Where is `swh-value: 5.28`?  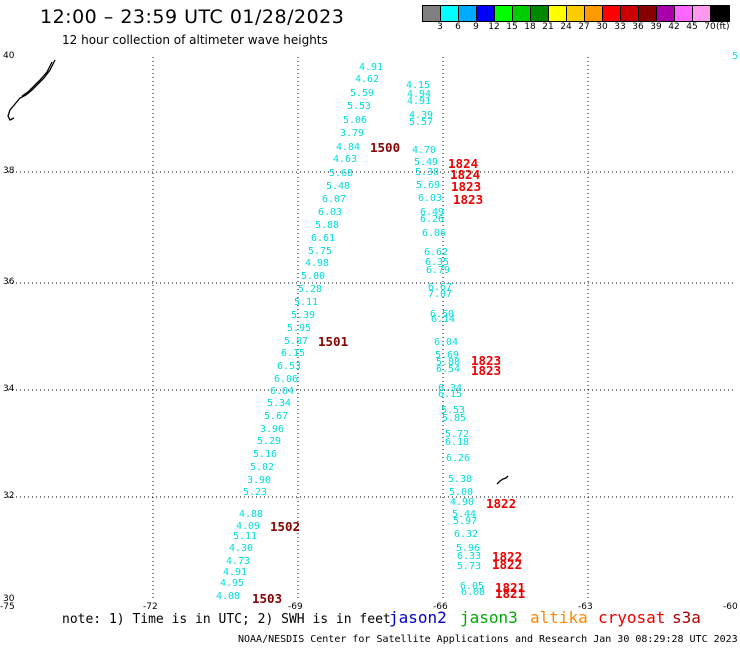 swh-value: 5.28 is located at coordinates (310, 289).